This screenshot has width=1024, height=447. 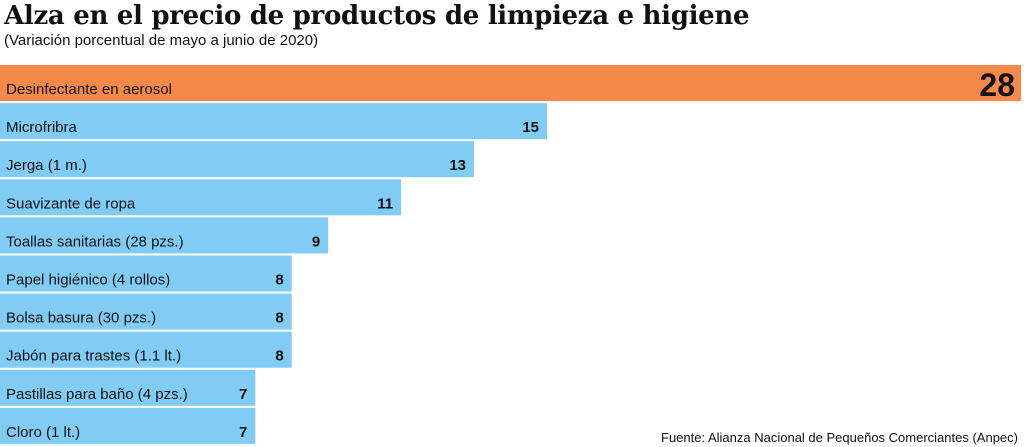 What do you see at coordinates (43, 432) in the screenshot?
I see `category-label-9: Cloro (1 lt.)` at bounding box center [43, 432].